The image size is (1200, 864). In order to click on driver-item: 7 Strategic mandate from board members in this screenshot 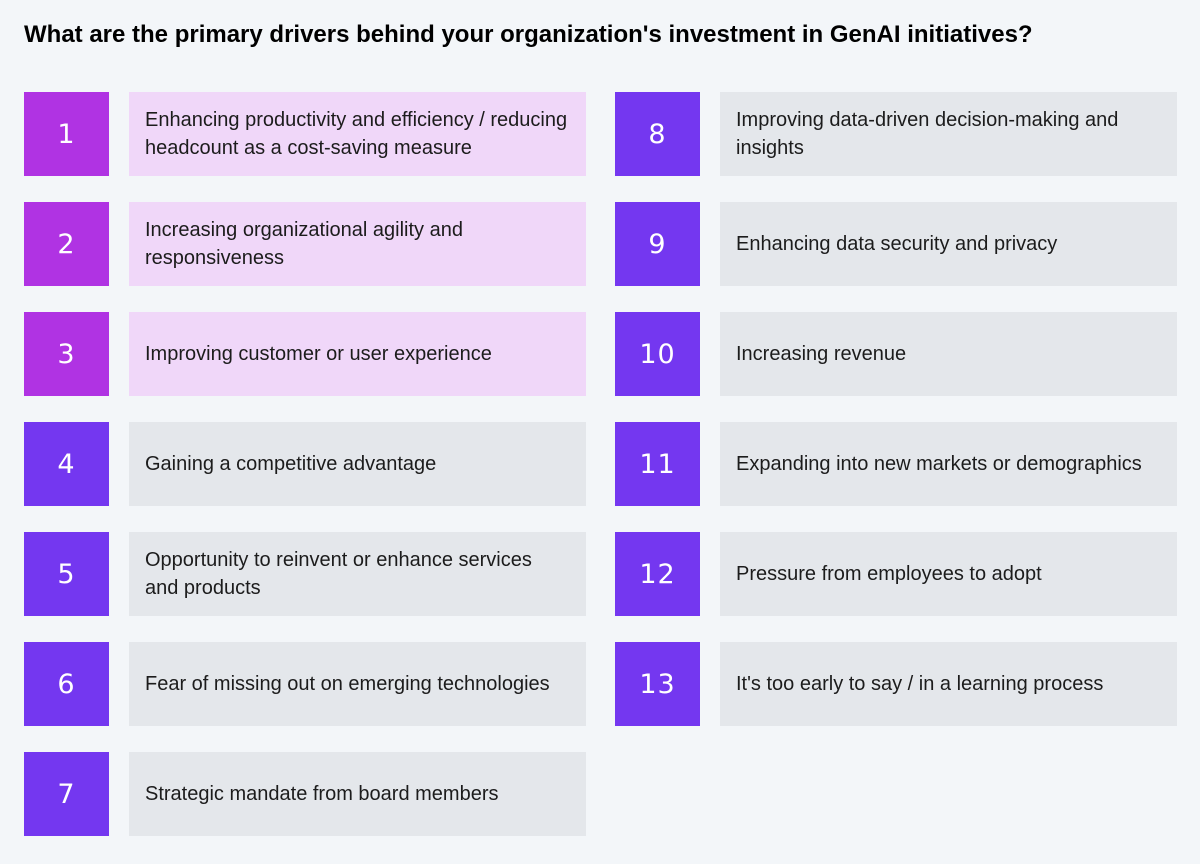, I will do `click(305, 794)`.